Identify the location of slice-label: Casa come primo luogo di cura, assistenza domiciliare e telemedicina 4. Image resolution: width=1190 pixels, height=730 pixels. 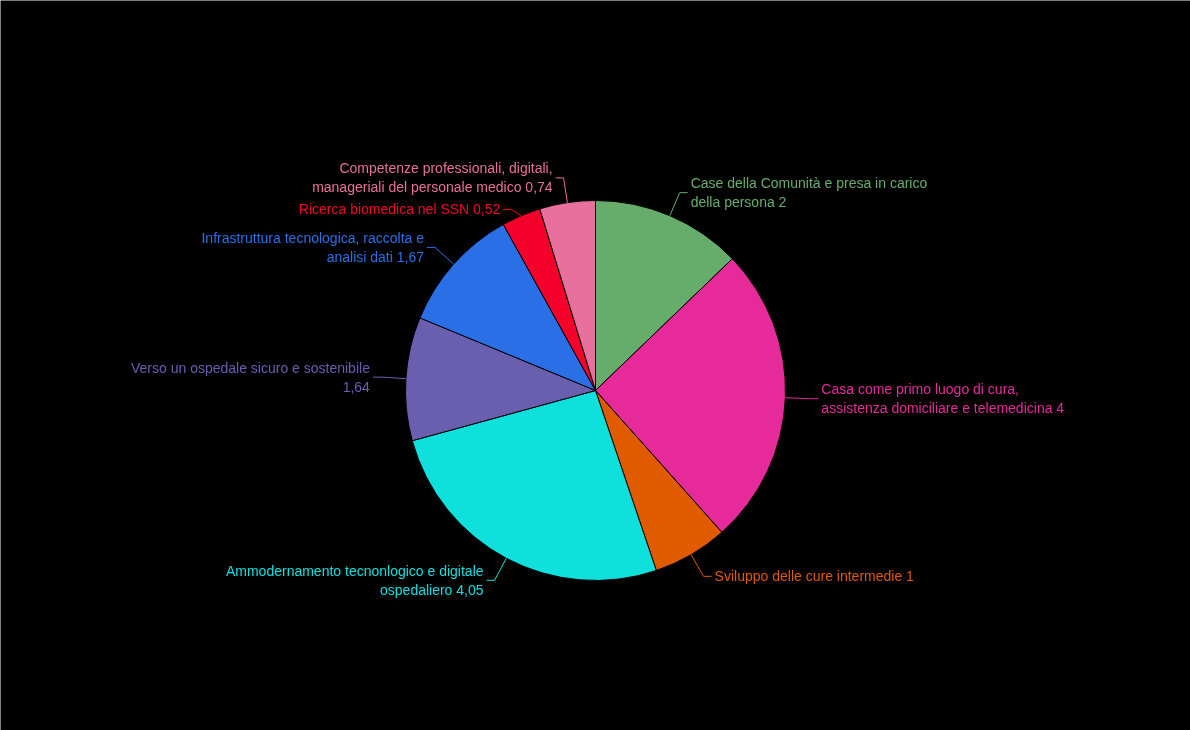
(943, 399).